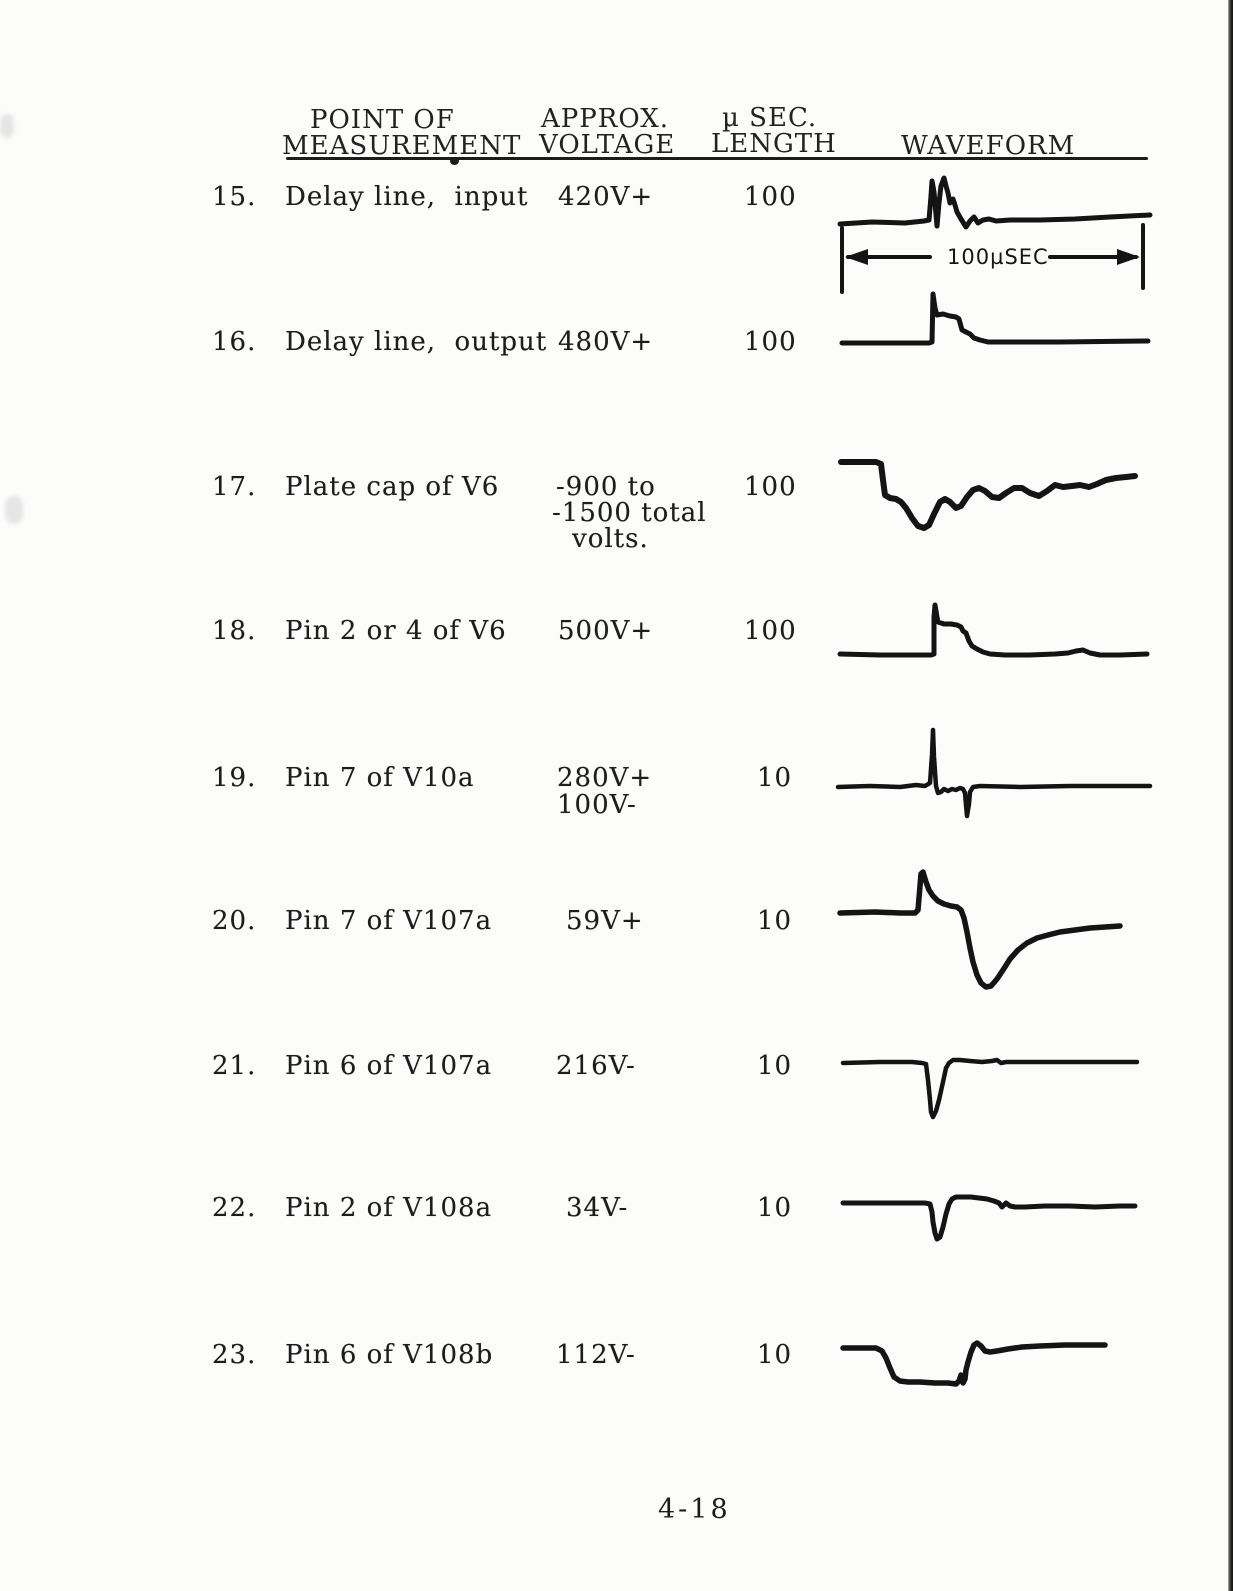  What do you see at coordinates (389, 1355) in the screenshot?
I see `measurement-point: Pin 6 of V108b` at bounding box center [389, 1355].